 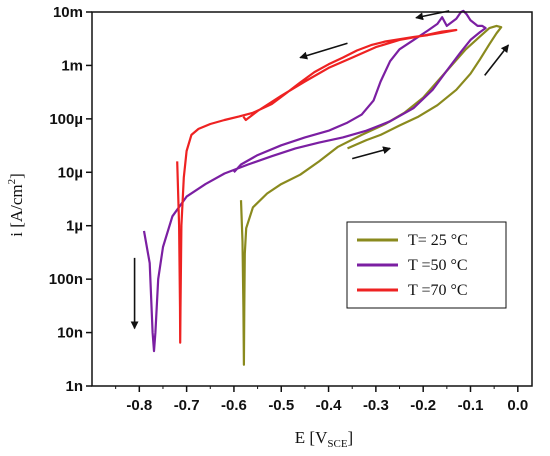 What do you see at coordinates (66, 279) in the screenshot?
I see `y-tick-label: 100n` at bounding box center [66, 279].